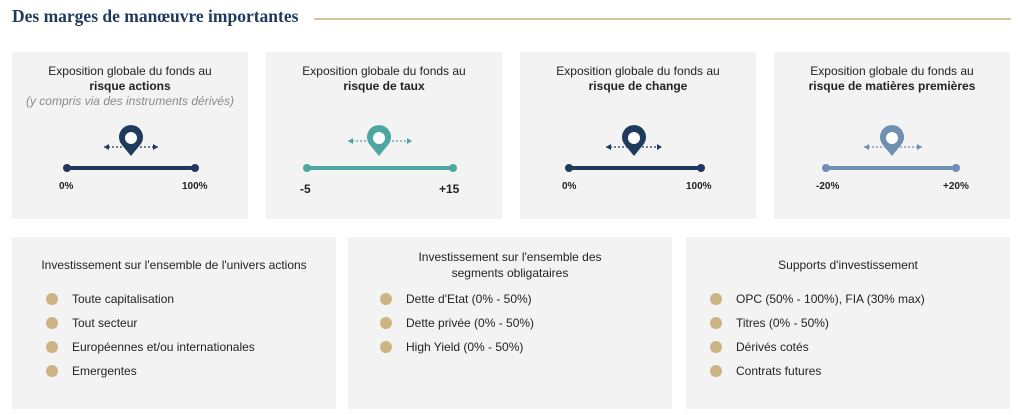 The height and width of the screenshot is (415, 1024). I want to click on exposure-risk-name: risque actions, so click(130, 86).